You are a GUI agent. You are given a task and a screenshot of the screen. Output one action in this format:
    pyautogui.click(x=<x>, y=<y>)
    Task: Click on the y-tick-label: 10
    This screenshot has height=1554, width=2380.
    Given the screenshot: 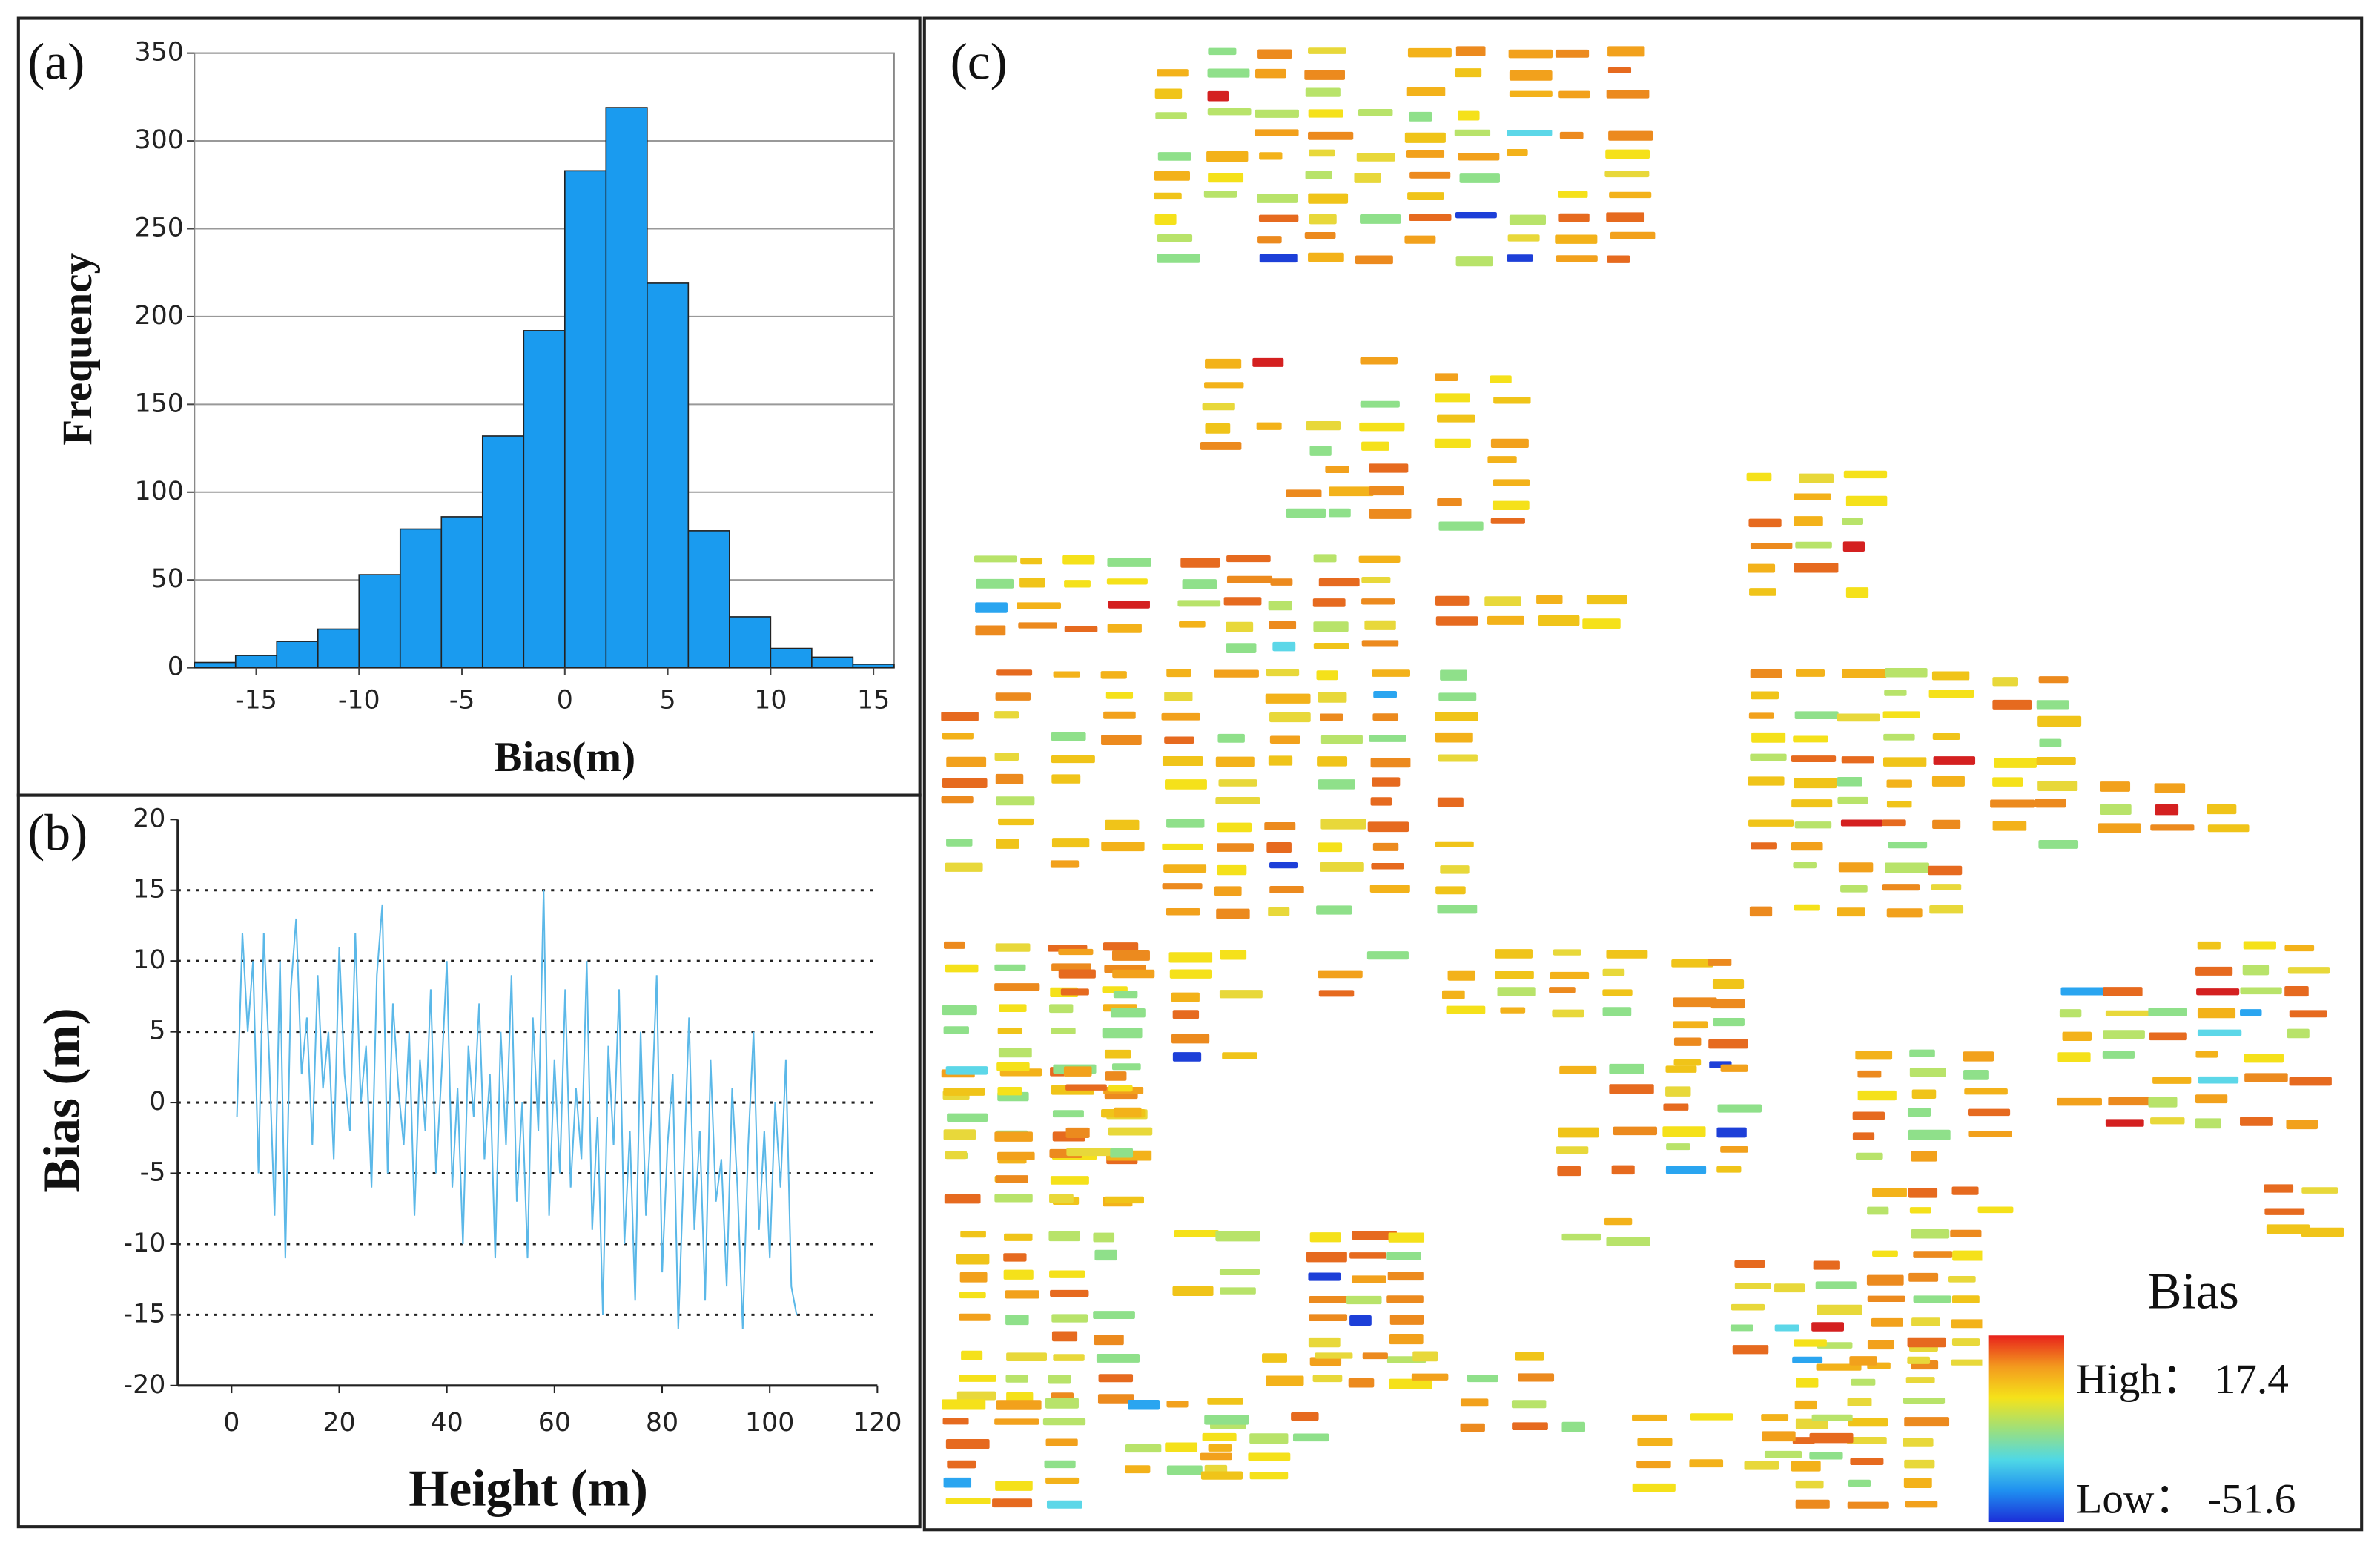 What is the action you would take?
    pyautogui.click(x=149, y=960)
    